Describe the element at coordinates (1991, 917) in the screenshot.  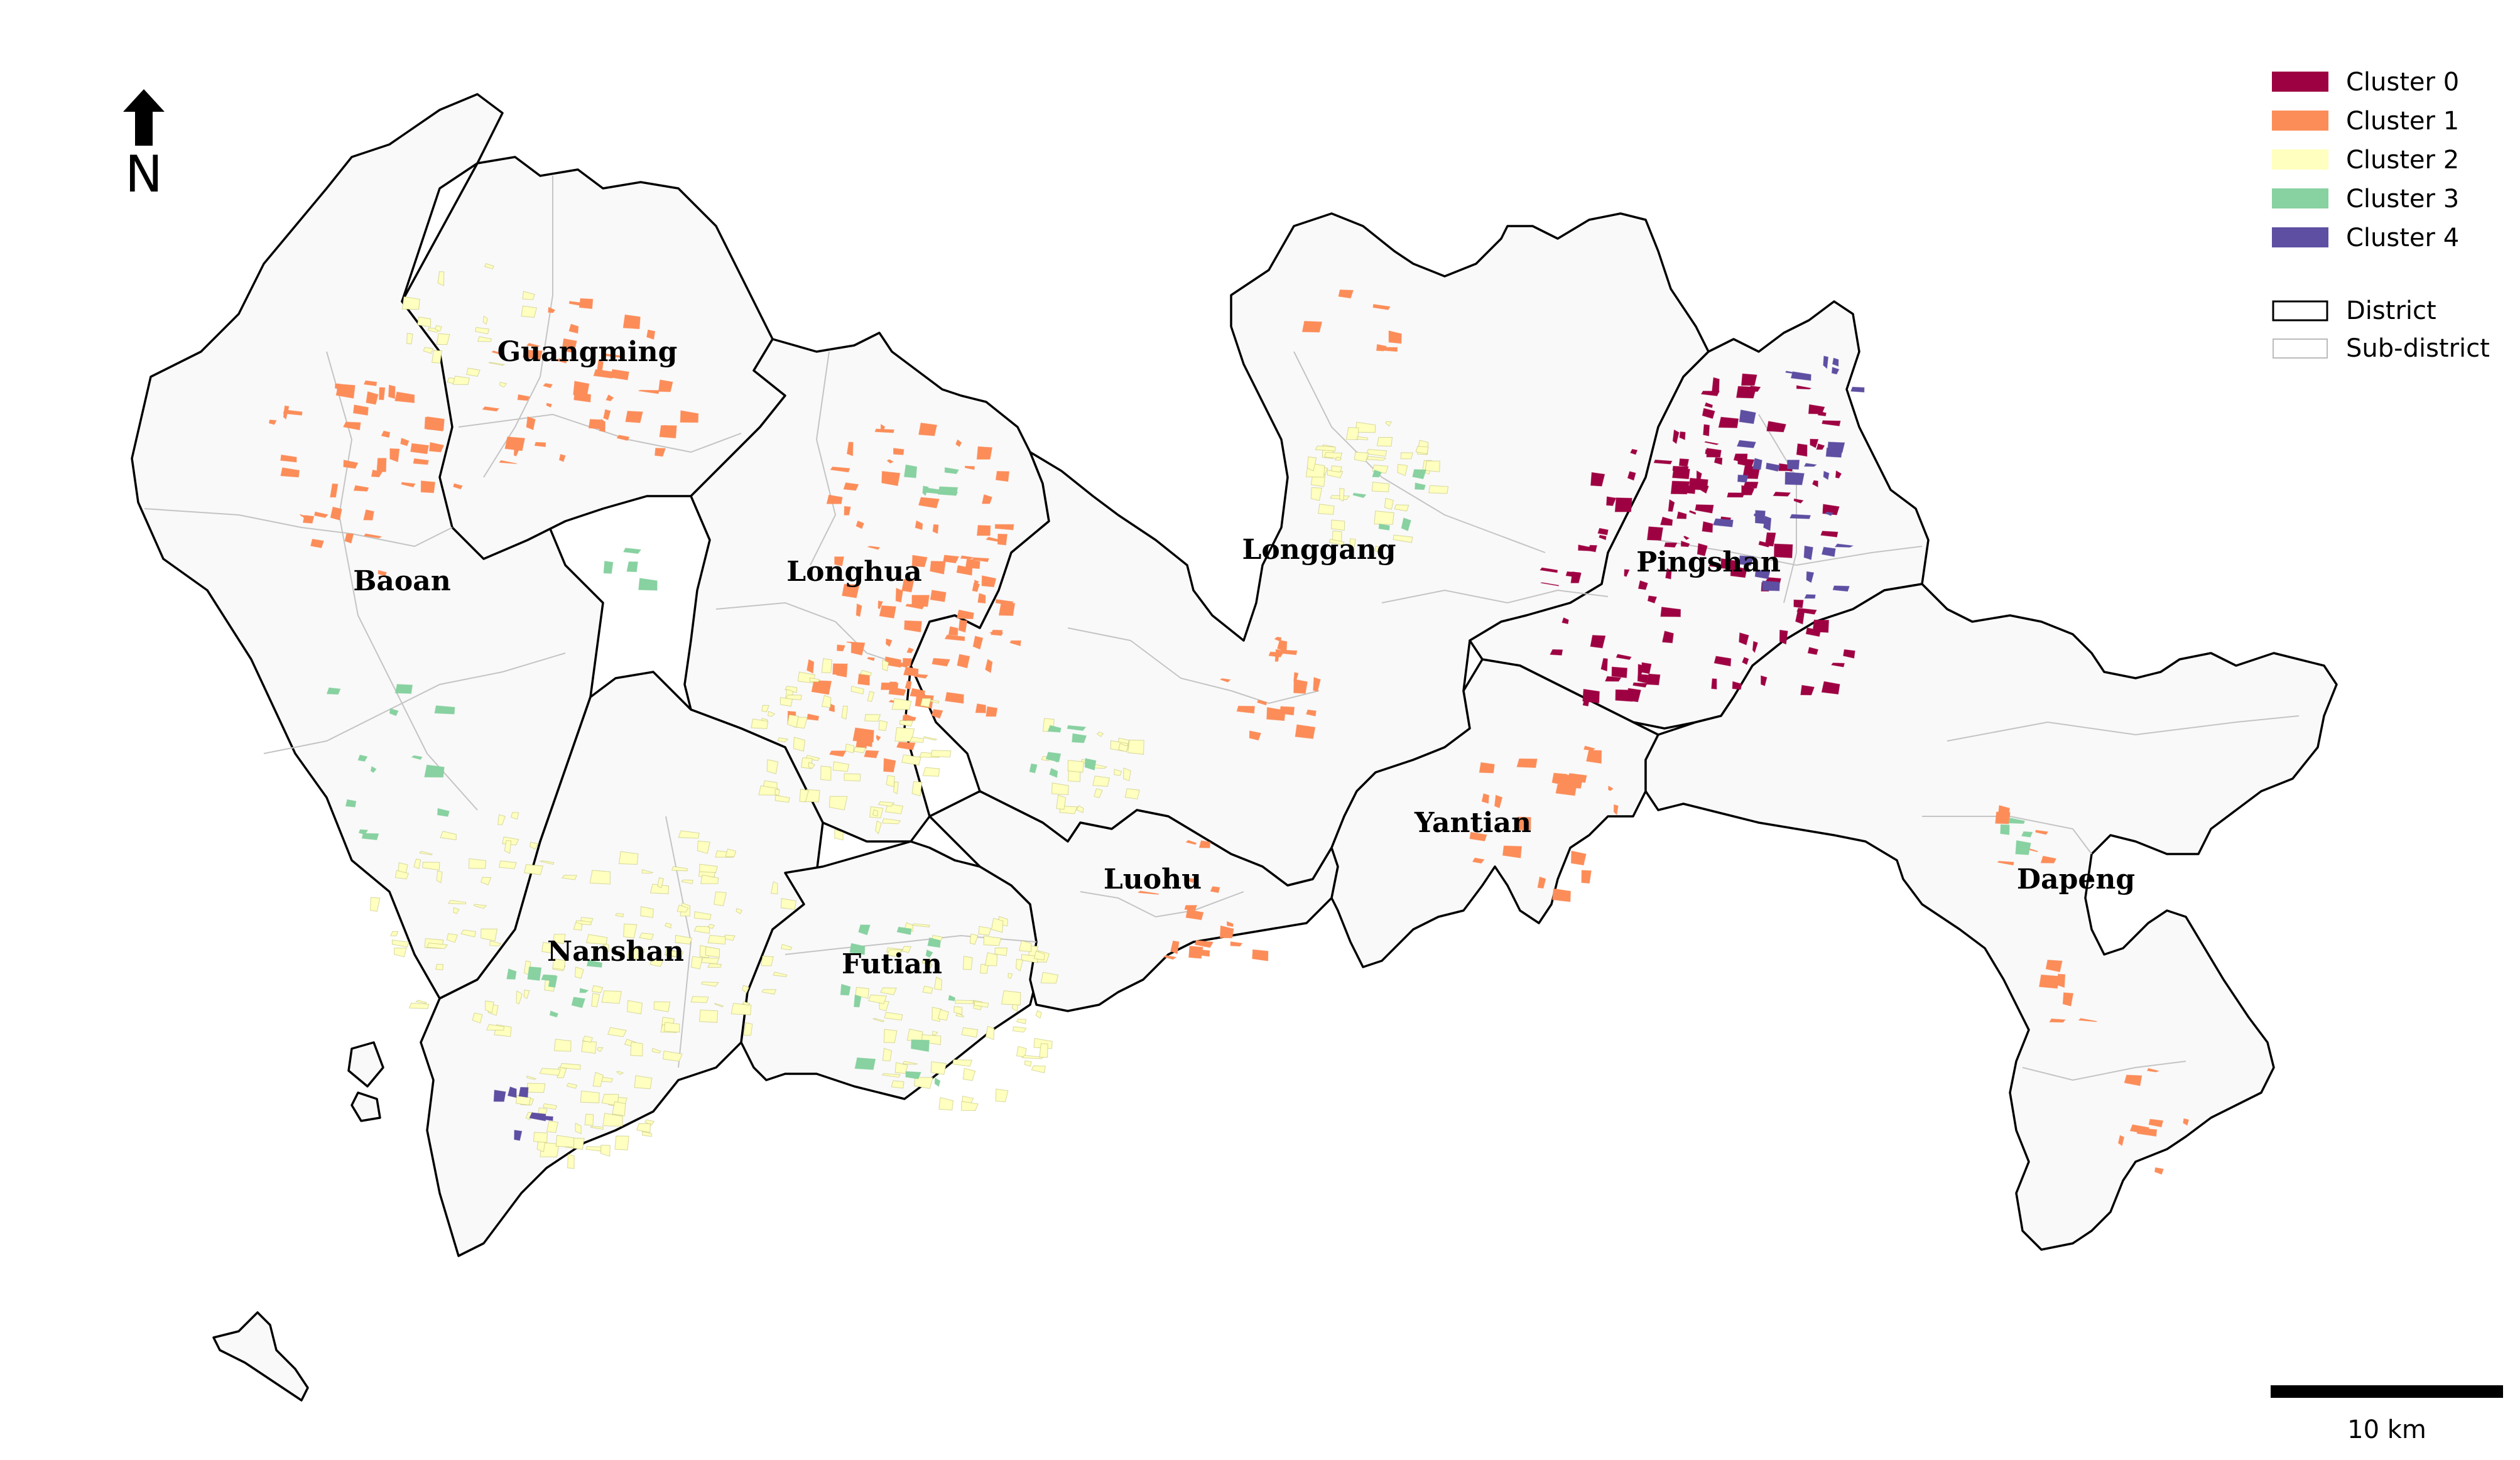
I see `district-dapeng` at that location.